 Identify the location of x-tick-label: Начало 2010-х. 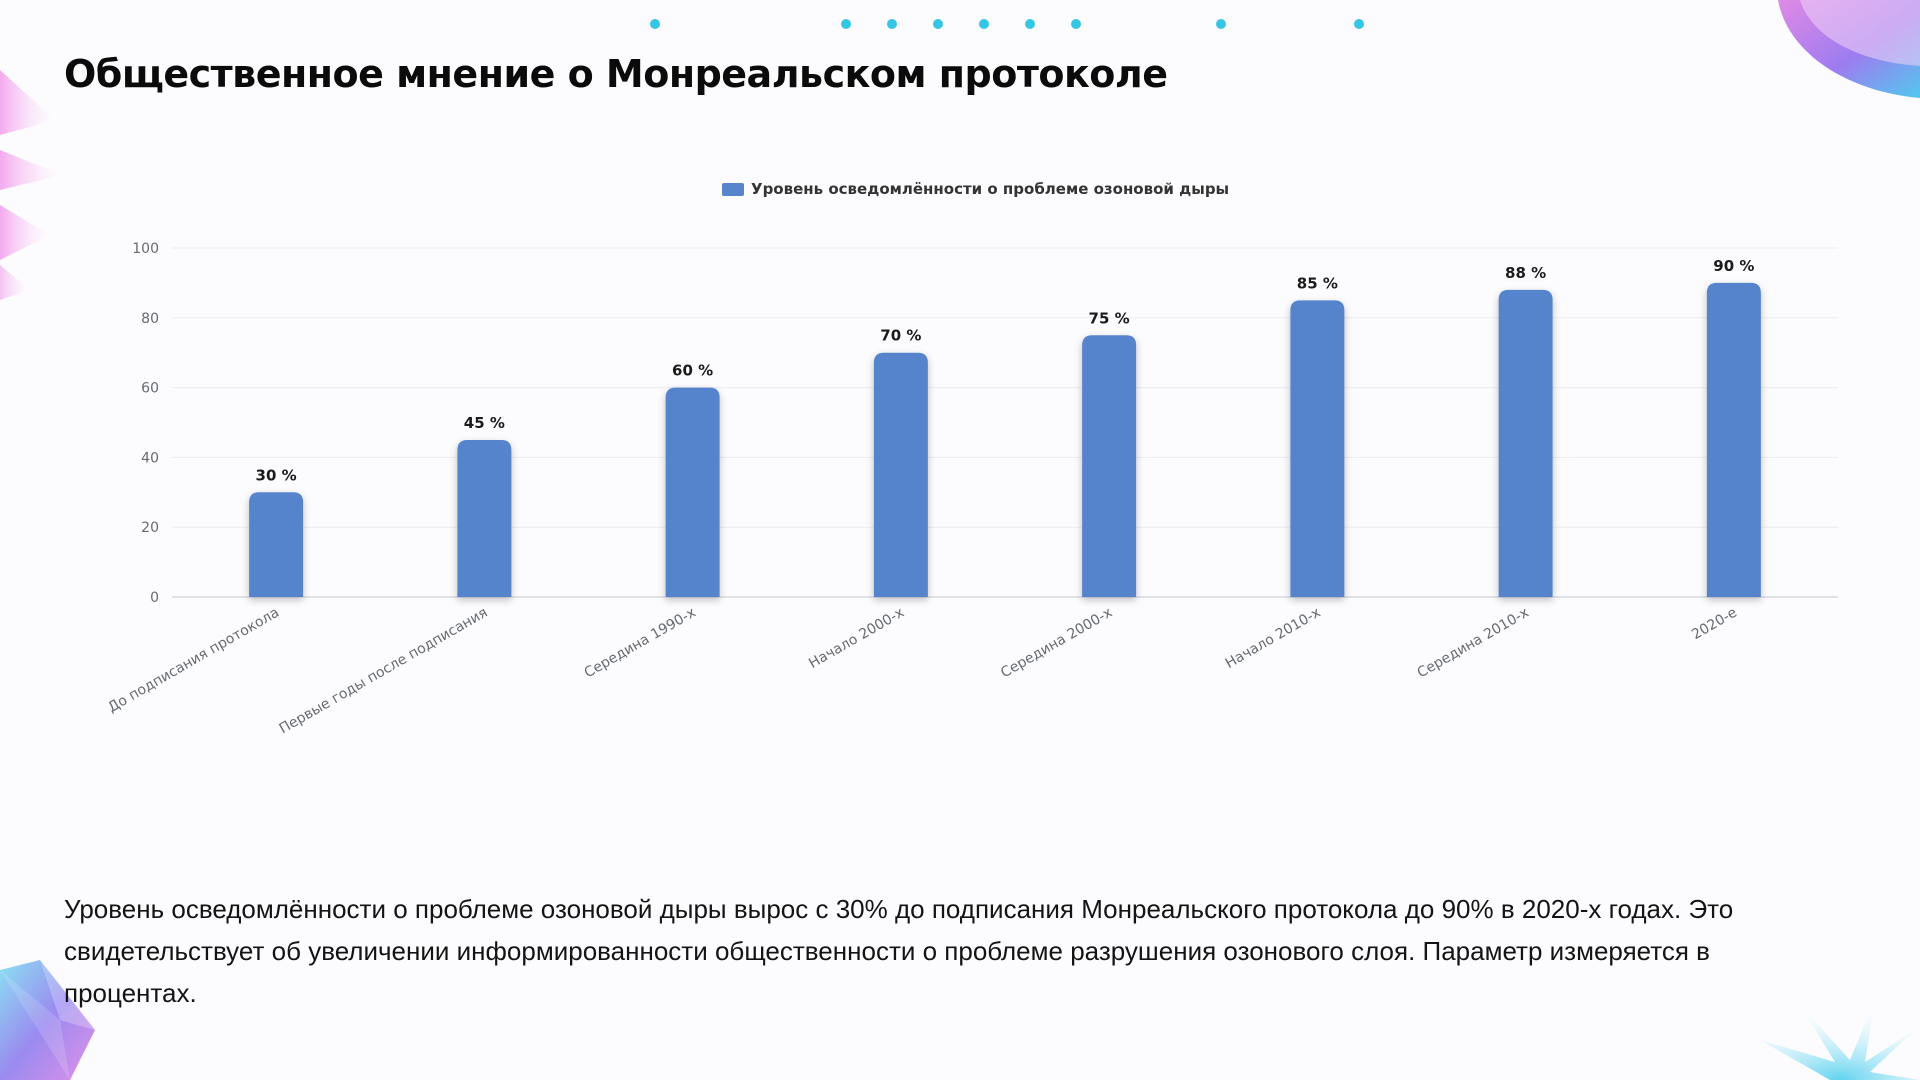
(1273, 638).